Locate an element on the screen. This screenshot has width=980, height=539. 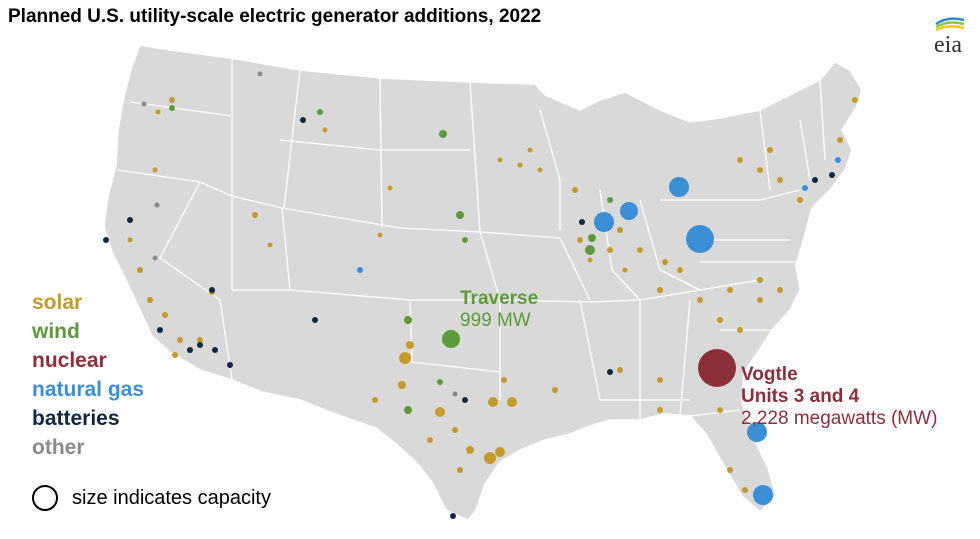
legend-natural-gas: natural gas is located at coordinates (88, 389).